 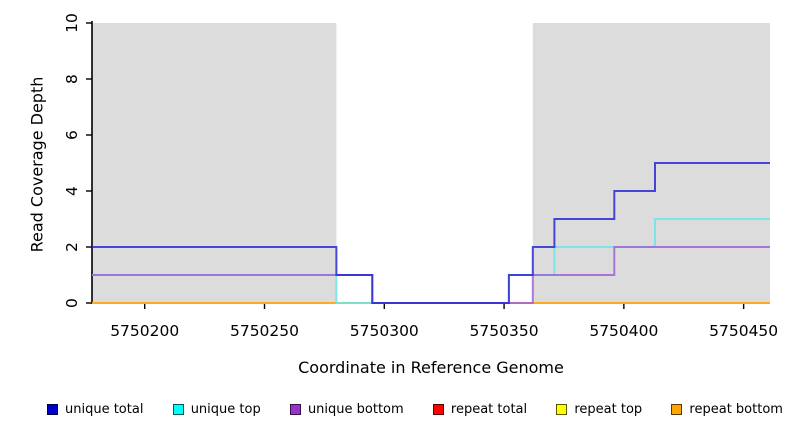 I want to click on y-tick-label: 4, so click(x=72, y=191).